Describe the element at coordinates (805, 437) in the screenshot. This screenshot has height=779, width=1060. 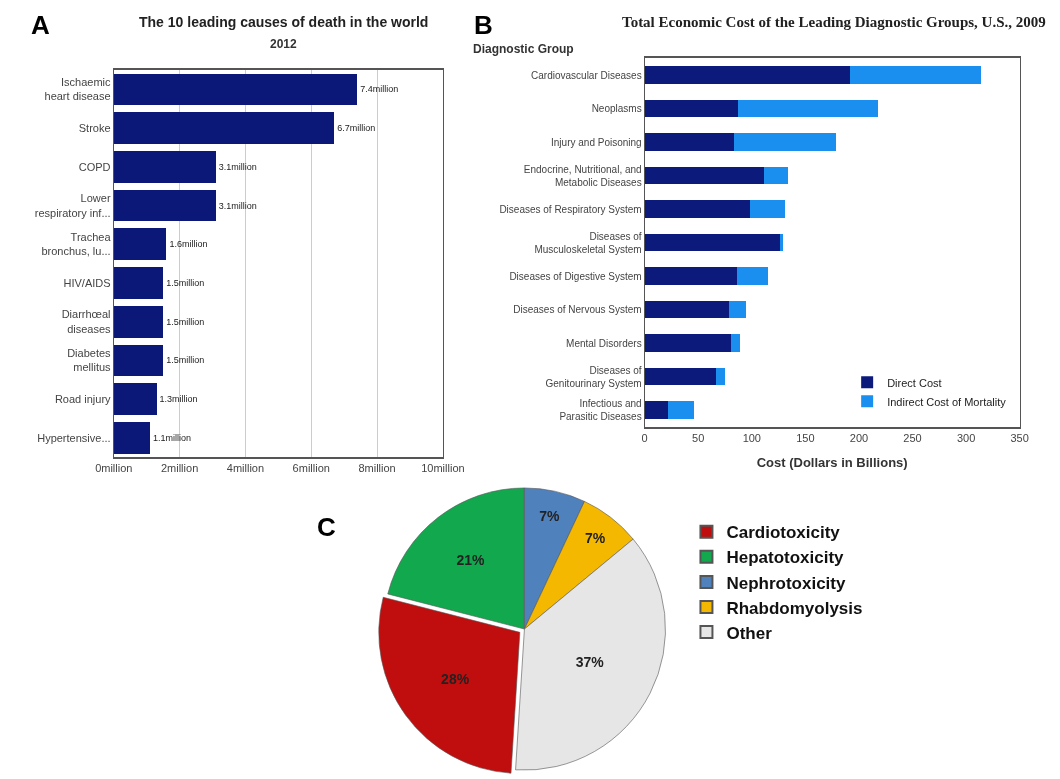
I see `x-tick-label: 150` at that location.